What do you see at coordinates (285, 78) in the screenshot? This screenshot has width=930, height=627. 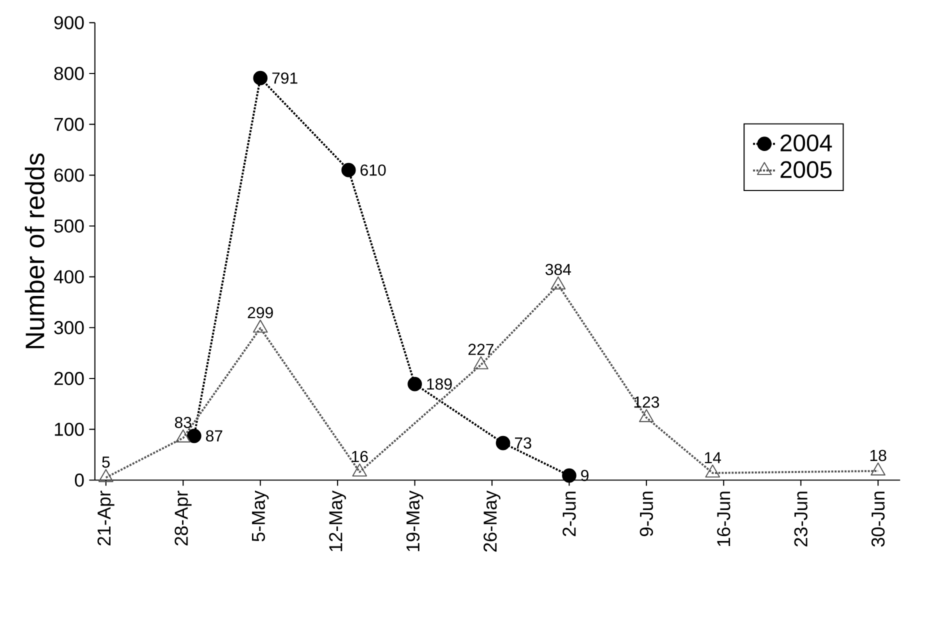 I see `data-label: 791` at bounding box center [285, 78].